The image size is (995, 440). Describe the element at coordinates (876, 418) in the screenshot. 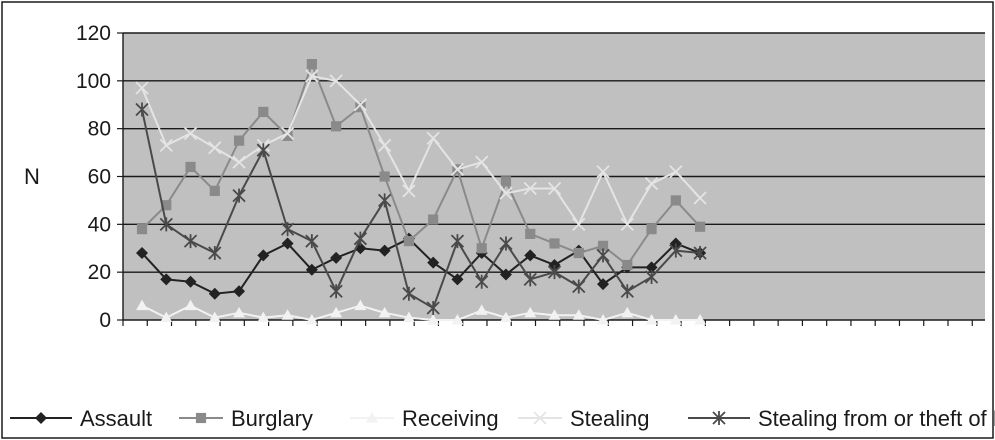

I see `legend-label: Stealing from or theft of MV` at that location.